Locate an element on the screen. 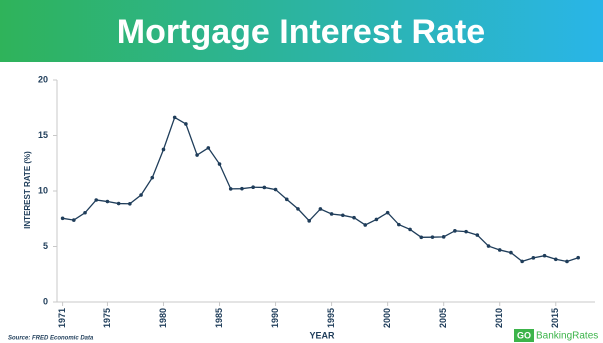 Image resolution: width=603 pixels, height=343 pixels. x-tick-label: 1990 is located at coordinates (275, 318).